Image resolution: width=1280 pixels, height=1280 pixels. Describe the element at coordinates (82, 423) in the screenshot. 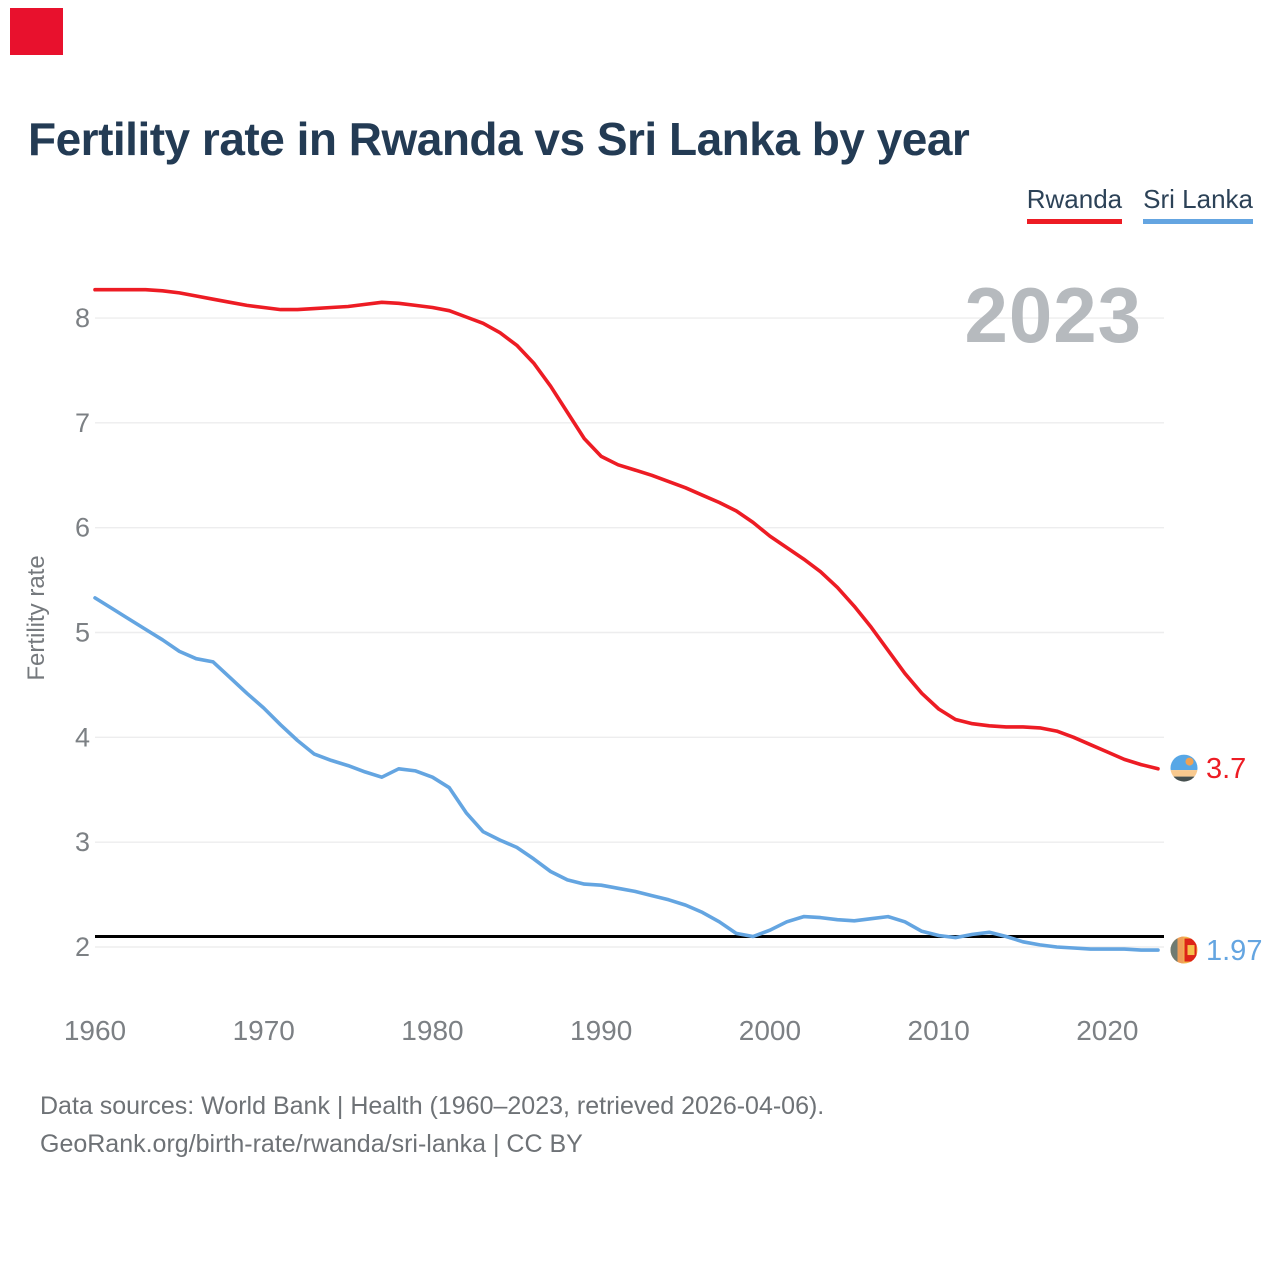

I see `y-tick-7: 7` at that location.